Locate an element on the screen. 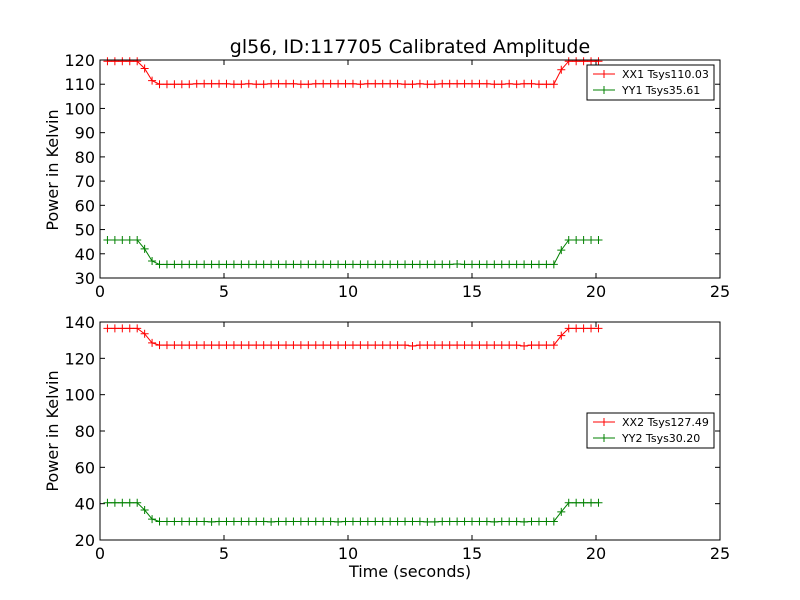 This screenshot has width=800, height=600. y-tick-label: 40 is located at coordinates (85, 254).